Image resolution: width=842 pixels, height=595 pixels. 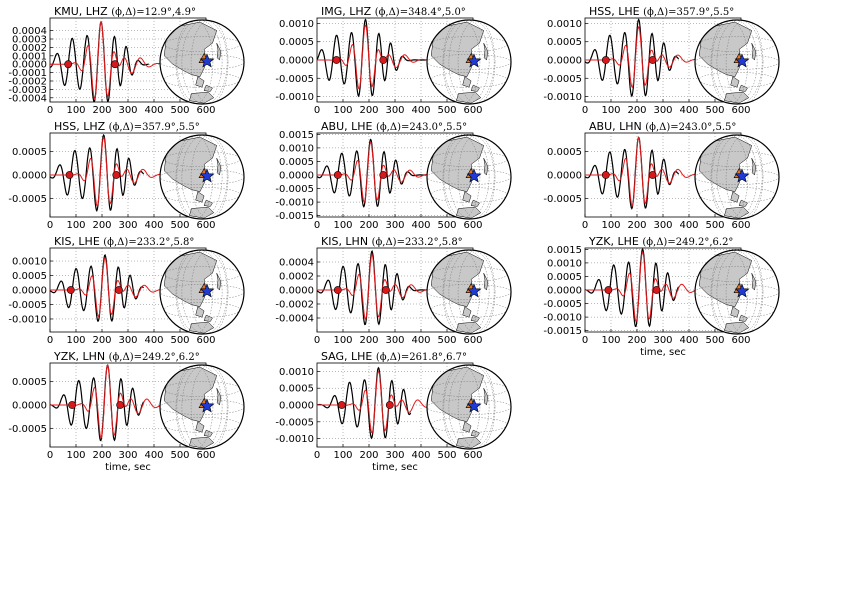 What do you see at coordinates (700, 242) in the screenshot?
I see `panel-title-phi-delta-value: =249.2°,6.2°` at bounding box center [700, 242].